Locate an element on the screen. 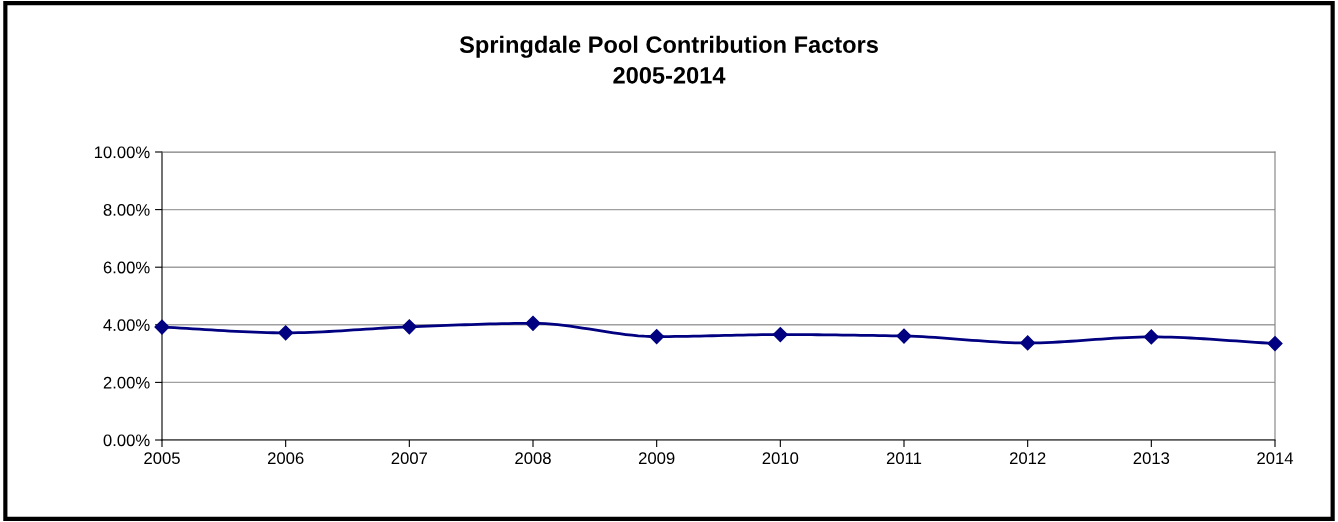  x-tick-label: 2005 is located at coordinates (162, 458).